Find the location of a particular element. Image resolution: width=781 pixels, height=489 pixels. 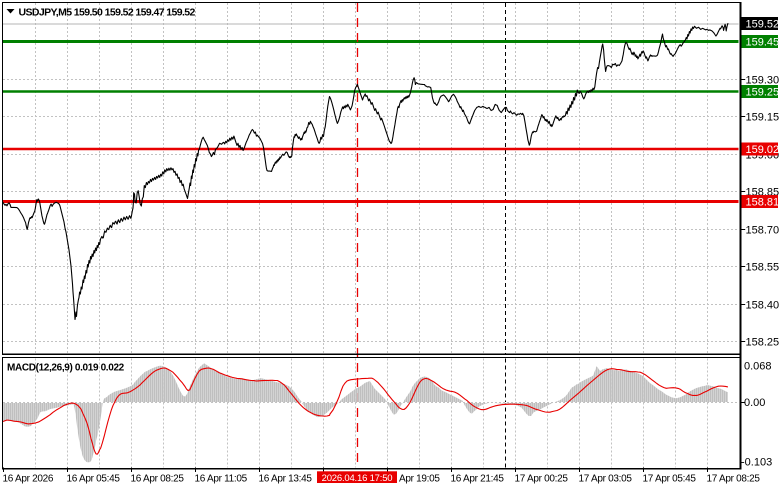

svg-text: 159.15 is located at coordinates (763, 118).